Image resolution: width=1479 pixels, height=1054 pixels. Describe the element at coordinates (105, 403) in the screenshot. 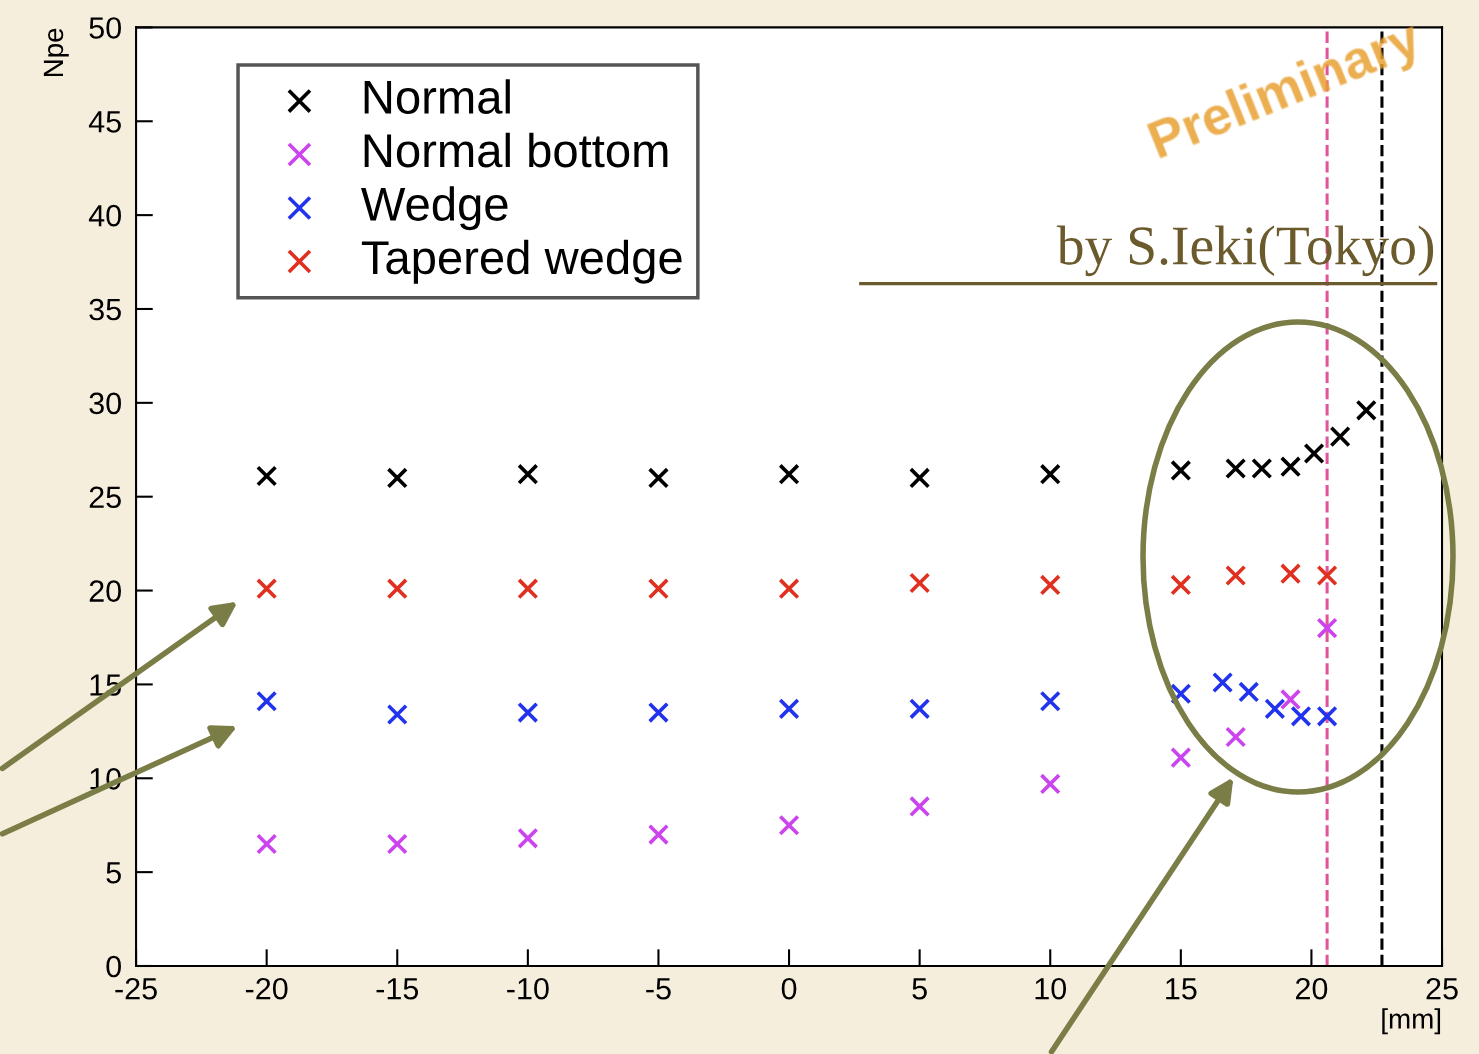

I see `y-tick-label: 30` at that location.